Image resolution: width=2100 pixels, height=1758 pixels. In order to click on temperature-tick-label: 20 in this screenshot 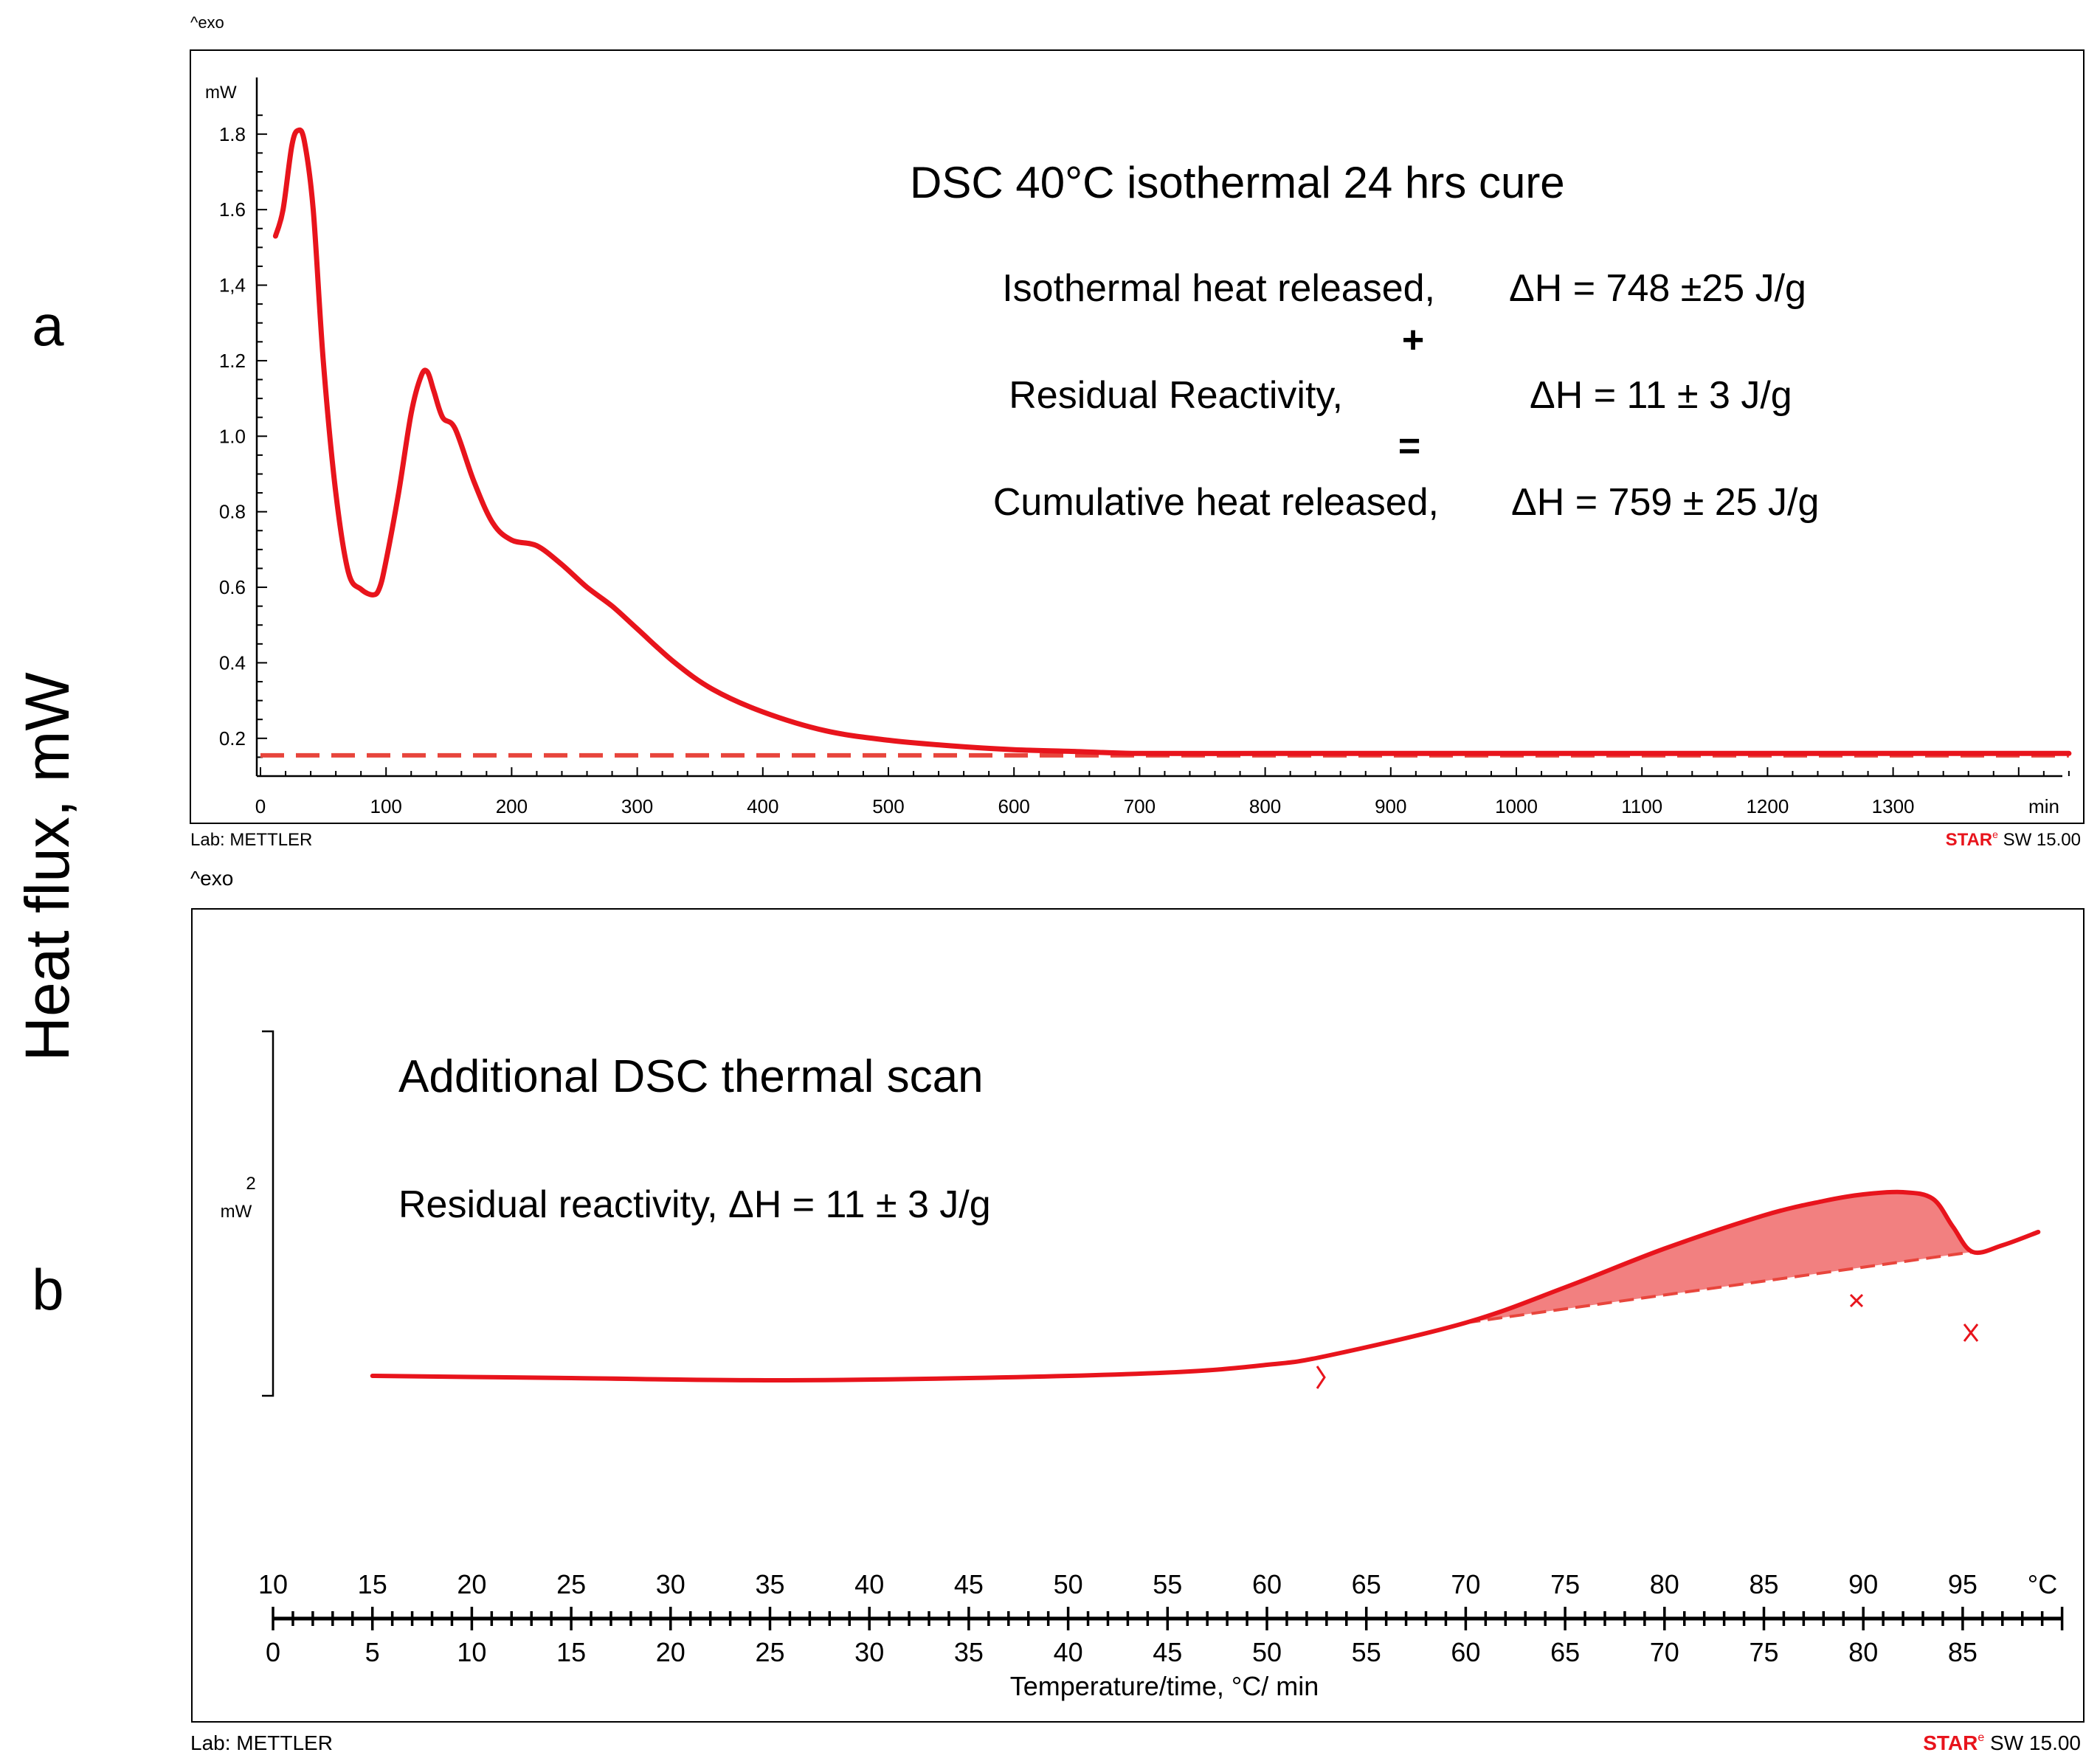, I will do `click(471, 1584)`.